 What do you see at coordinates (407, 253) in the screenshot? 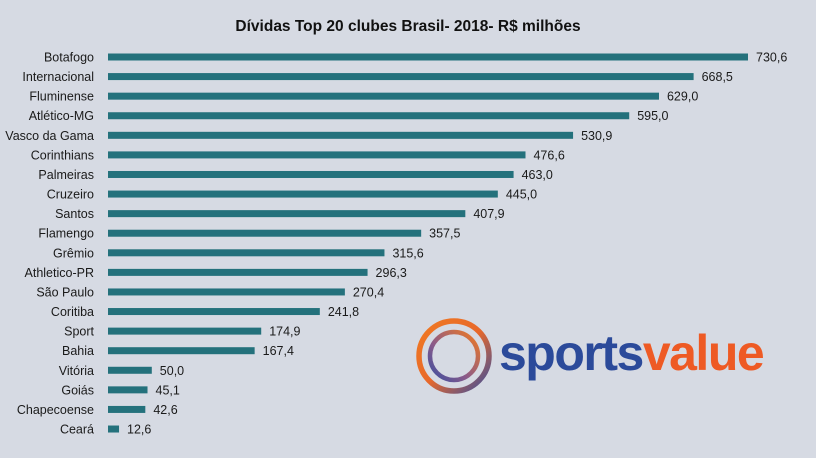
I see `value-label: 315,6` at bounding box center [407, 253].